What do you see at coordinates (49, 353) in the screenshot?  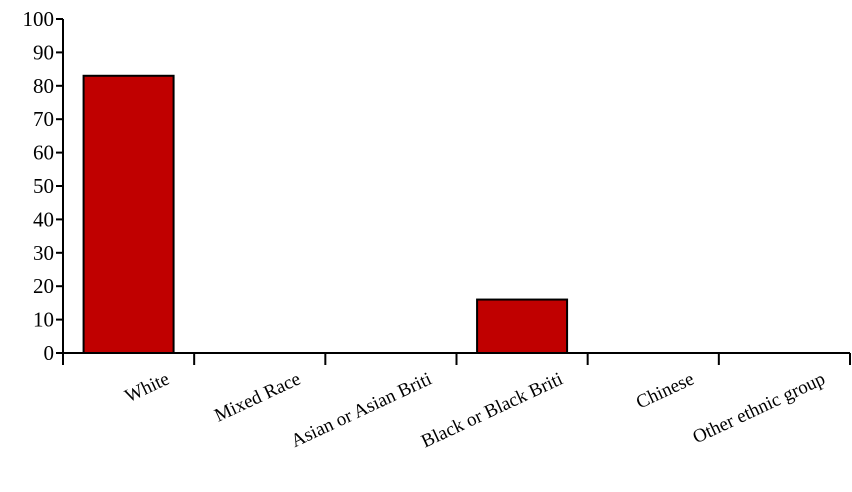 I see `y-tick-label: 0` at bounding box center [49, 353].